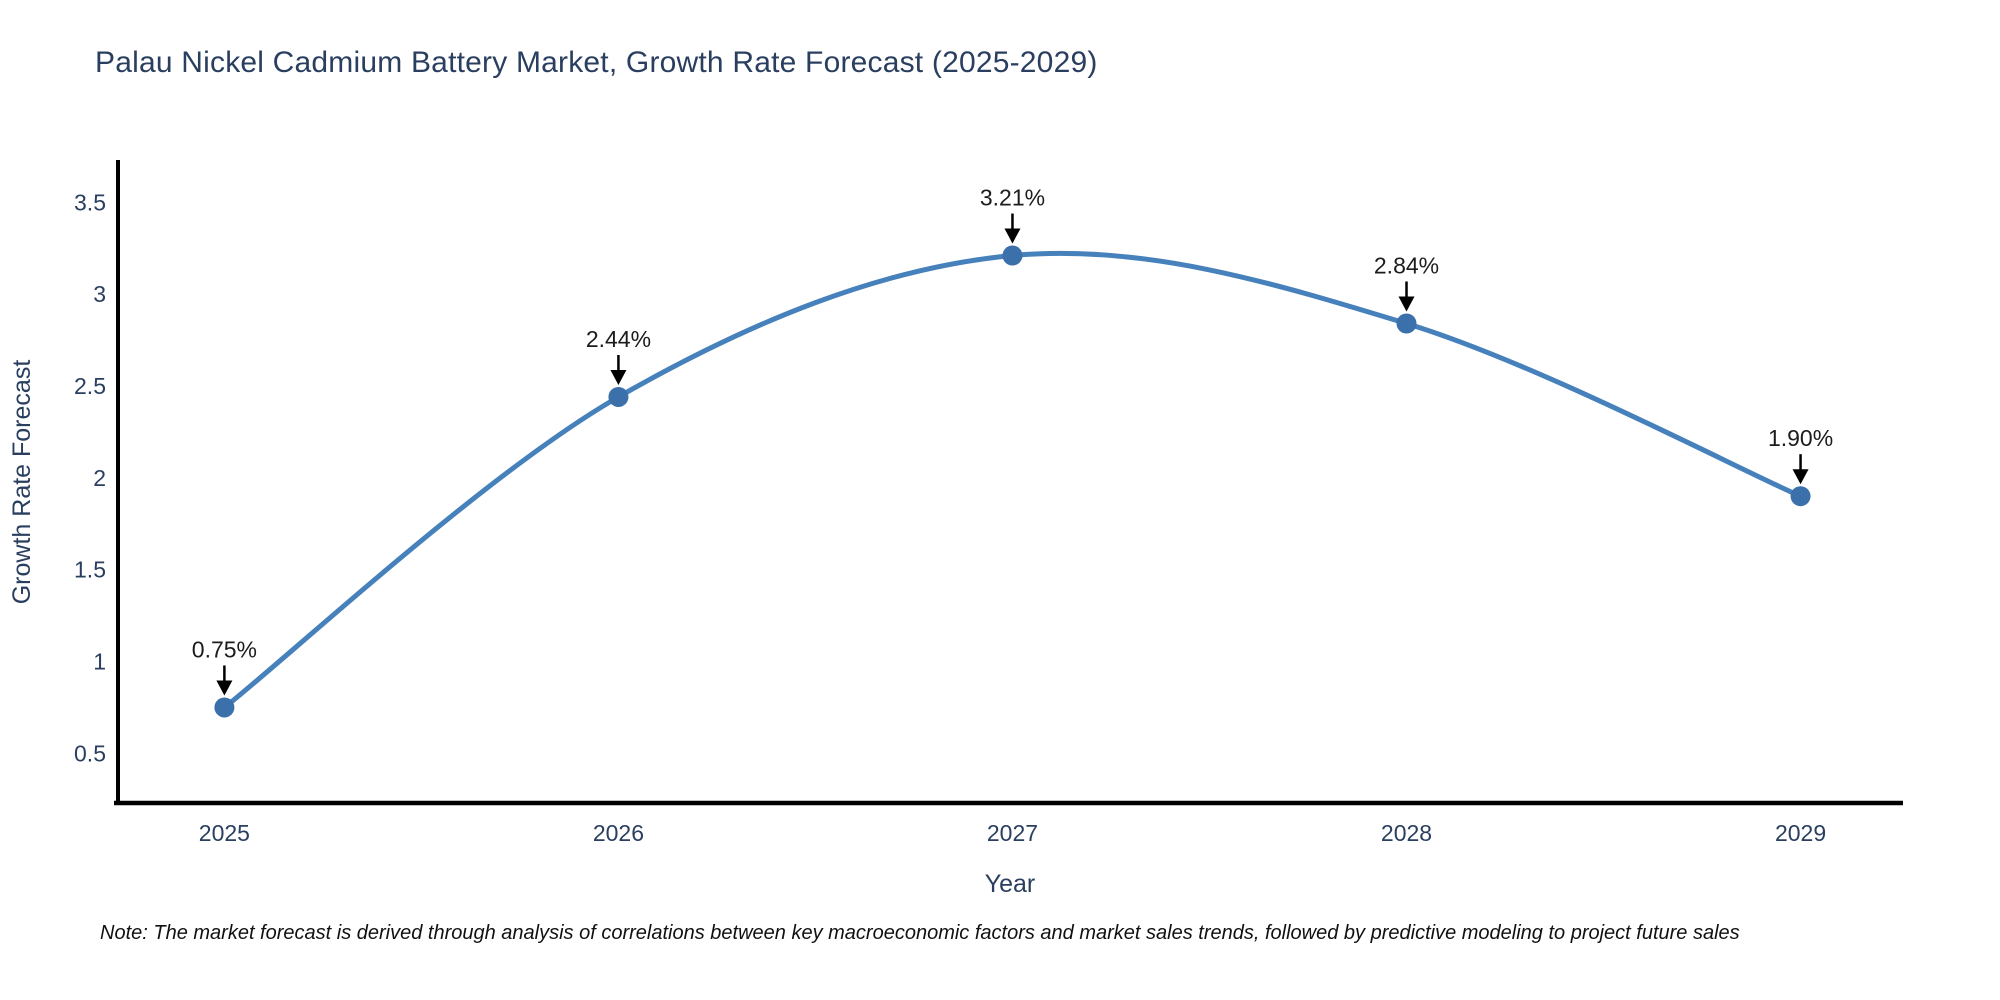 This screenshot has width=2000, height=1000. Describe the element at coordinates (1406, 282) in the screenshot. I see `annotation: 2.84%` at that location.